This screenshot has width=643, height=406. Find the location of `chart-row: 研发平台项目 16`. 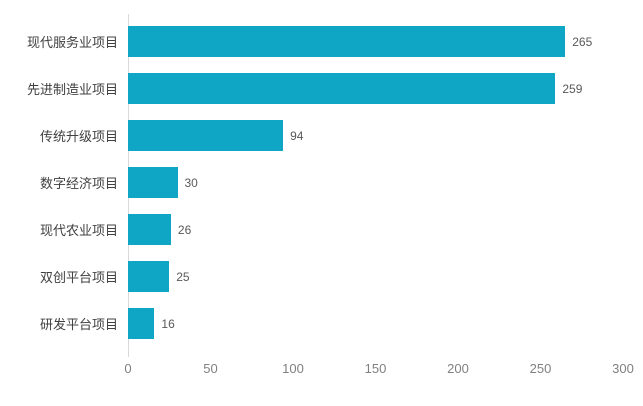

chart-row: 研发平台项目 16 is located at coordinates (311, 323).